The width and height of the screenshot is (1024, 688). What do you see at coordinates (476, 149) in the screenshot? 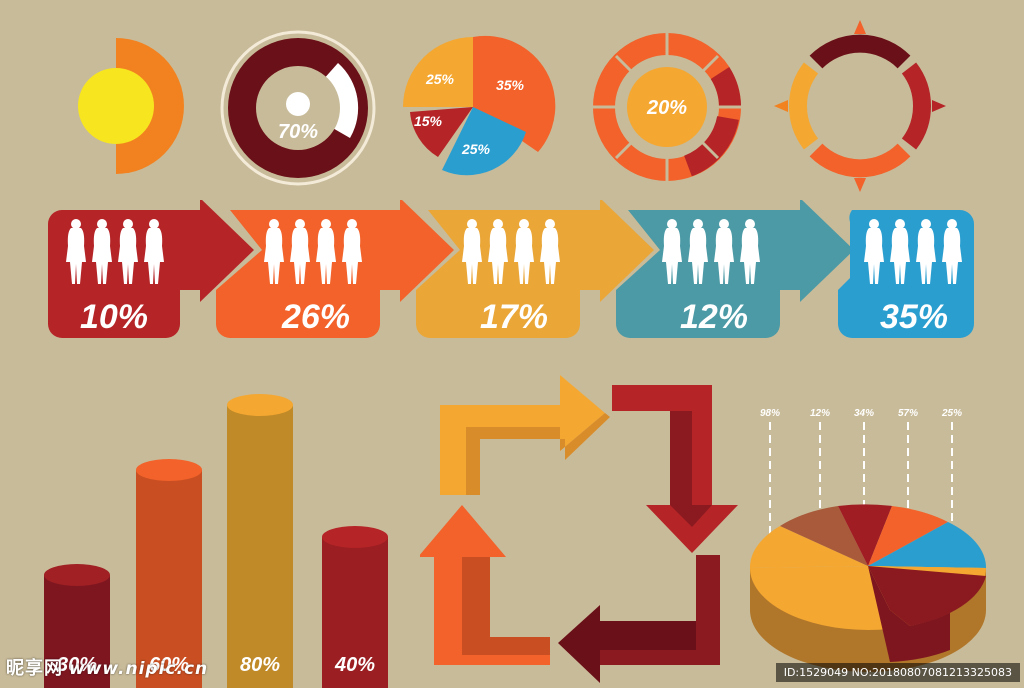
I see `pie-label-d: 25%` at bounding box center [476, 149].